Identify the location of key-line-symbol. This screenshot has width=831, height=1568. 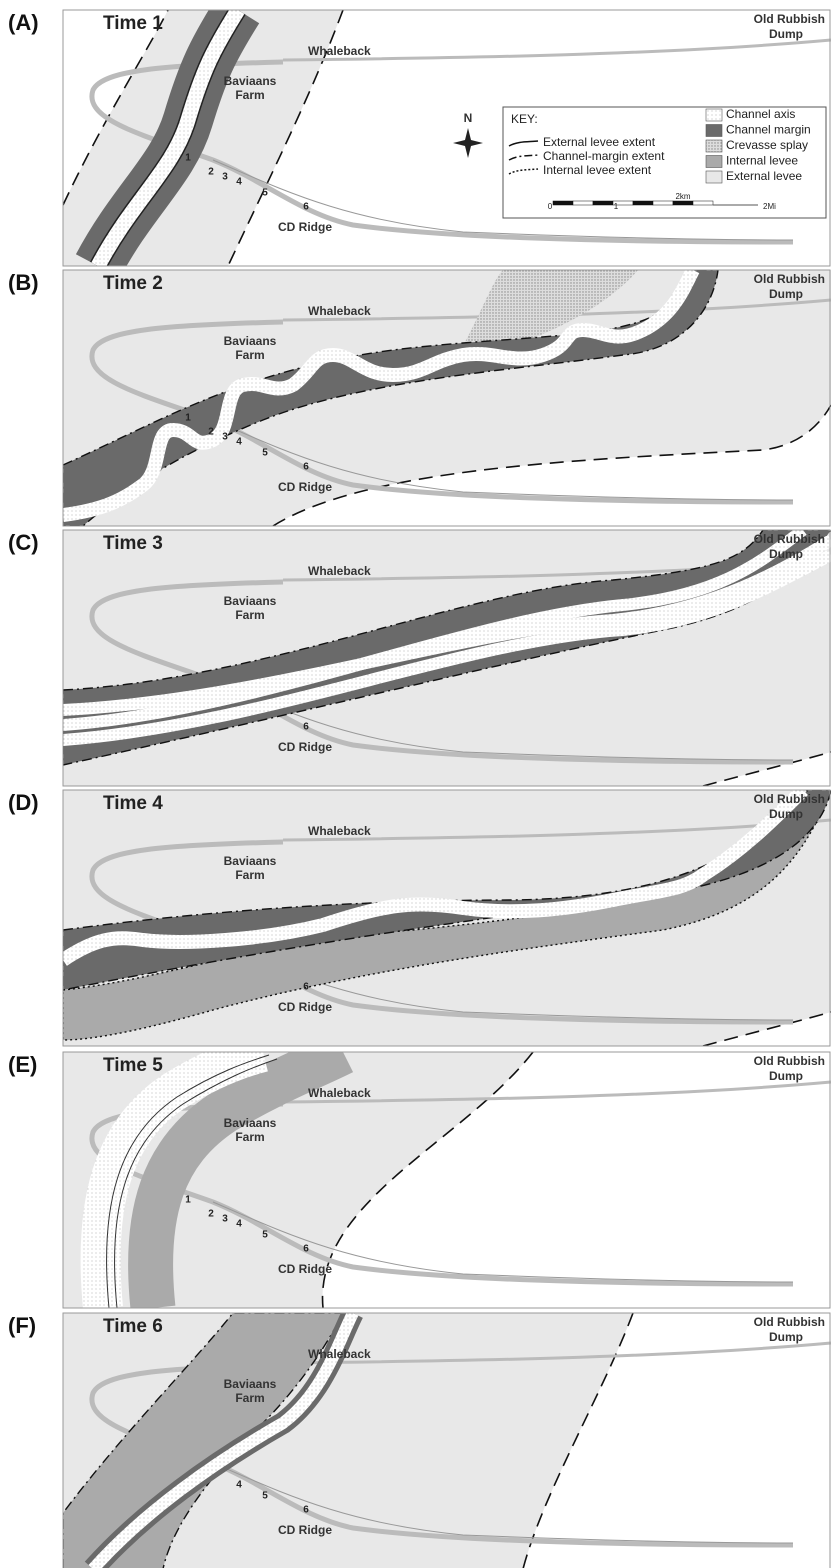
(523, 157).